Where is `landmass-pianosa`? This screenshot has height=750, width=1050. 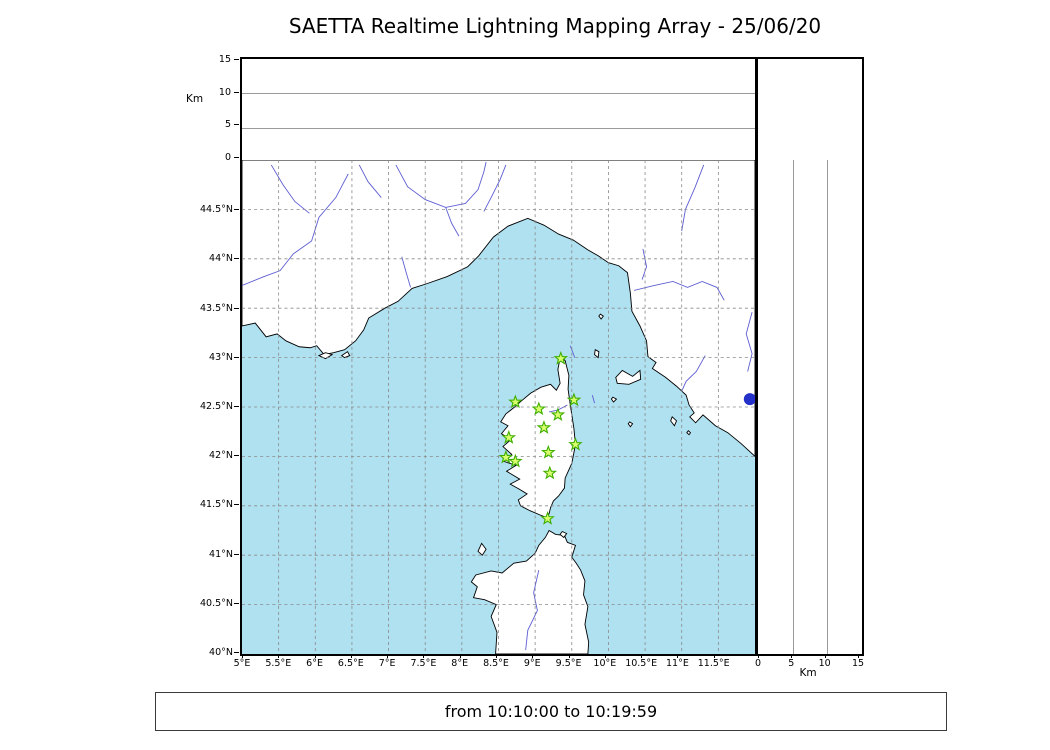 landmass-pianosa is located at coordinates (614, 399).